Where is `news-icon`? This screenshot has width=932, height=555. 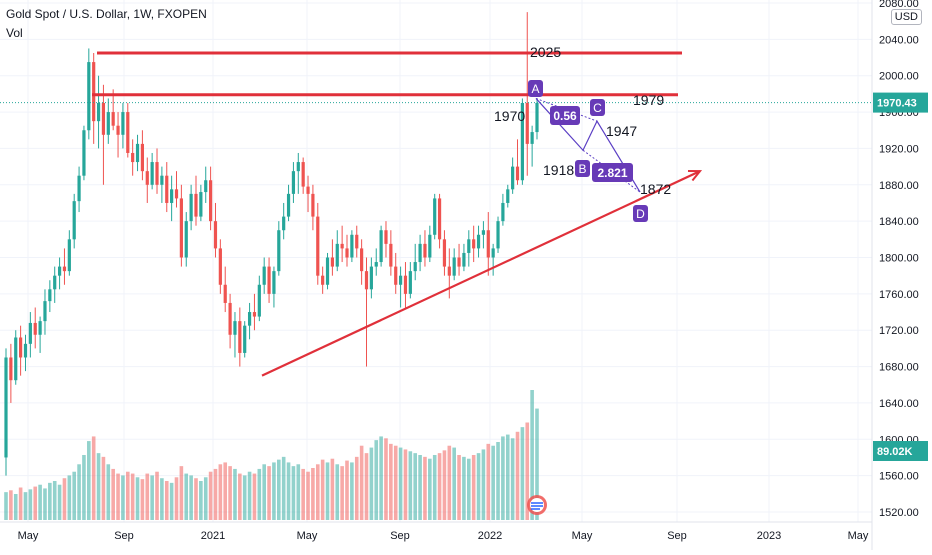
news-icon is located at coordinates (537, 505).